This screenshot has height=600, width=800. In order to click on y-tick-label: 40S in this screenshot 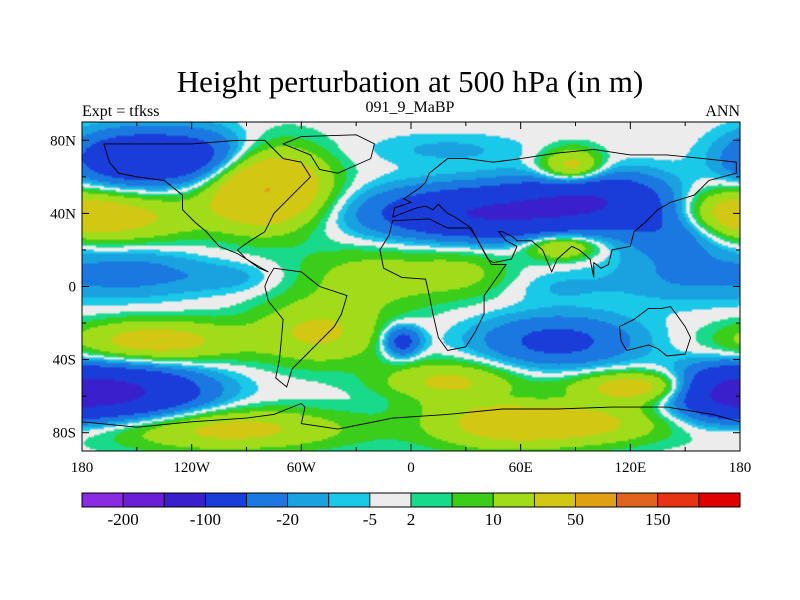, I will do `click(64, 361)`.